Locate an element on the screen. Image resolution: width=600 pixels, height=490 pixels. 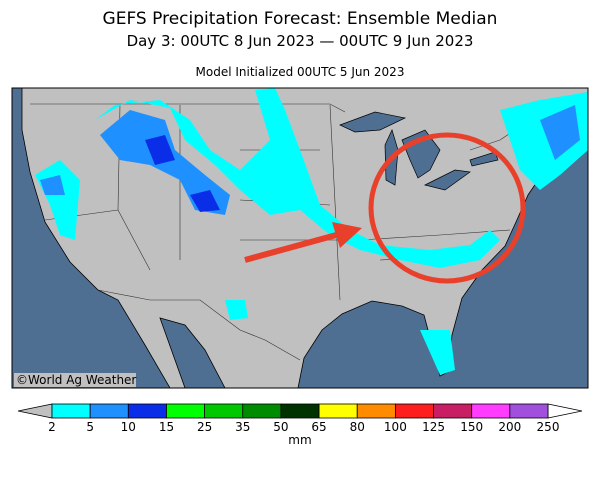
colorbar-label: 125 is located at coordinates (433, 427).